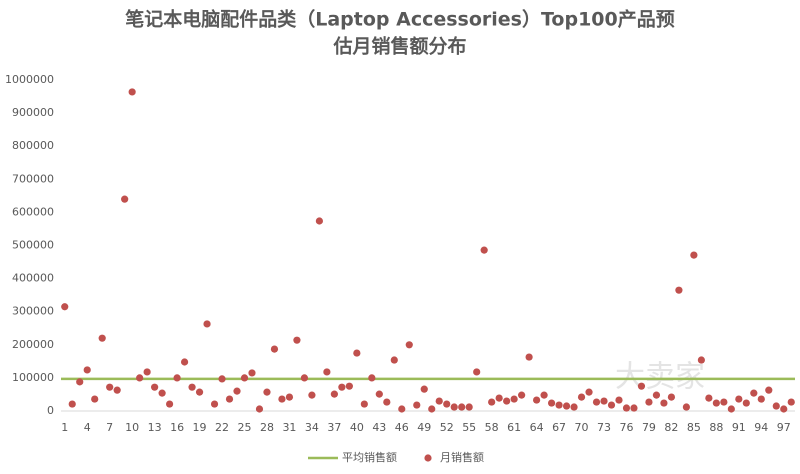  Describe the element at coordinates (649, 427) in the screenshot. I see `x-tick-label: 79` at that location.